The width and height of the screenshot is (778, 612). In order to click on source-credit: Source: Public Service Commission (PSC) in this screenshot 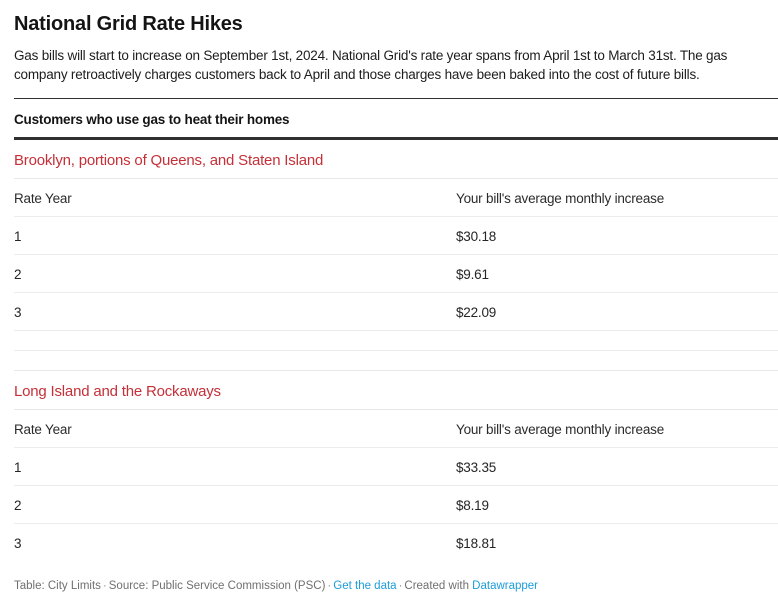, I will do `click(217, 586)`.